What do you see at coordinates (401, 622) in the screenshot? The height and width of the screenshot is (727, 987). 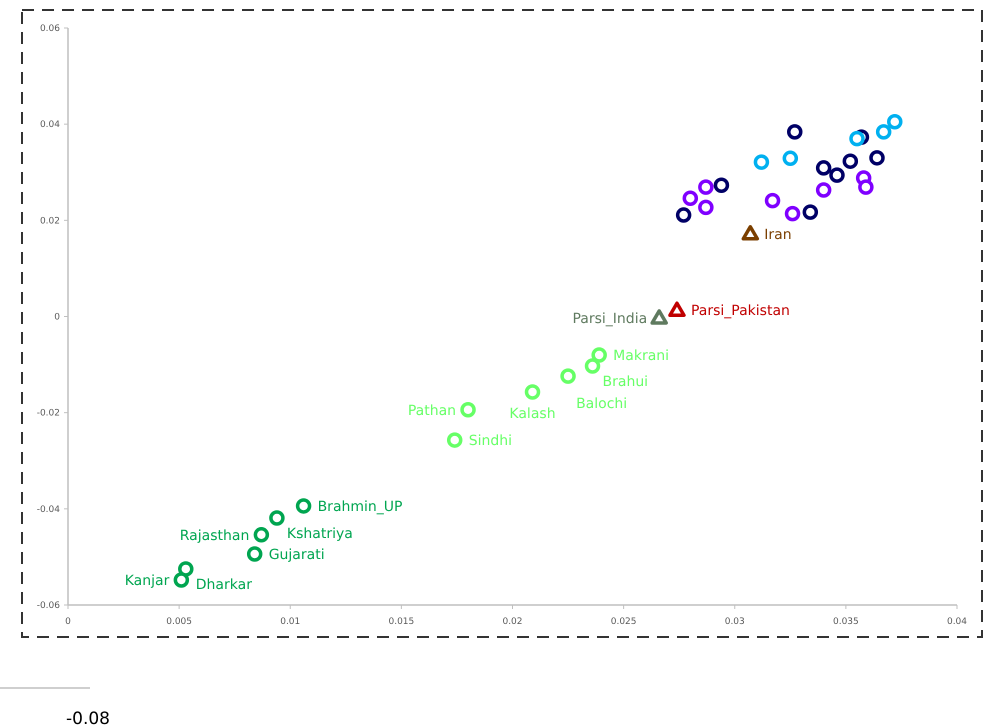 I see `x-tick-label: 0.015` at bounding box center [401, 622].